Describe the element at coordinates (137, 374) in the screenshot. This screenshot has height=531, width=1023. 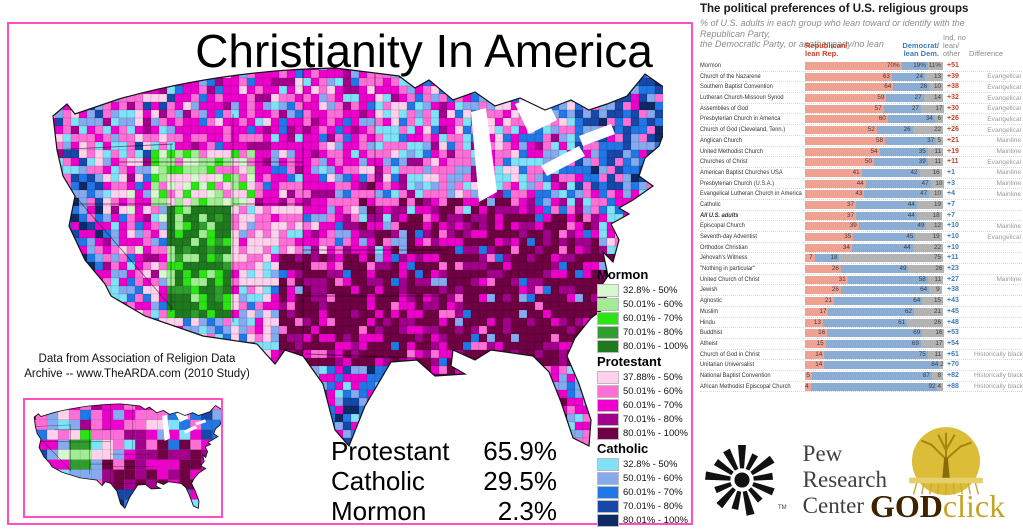
I see `attribution-line-2: Archive -- www.TheARDA.com (2010 Study)` at that location.